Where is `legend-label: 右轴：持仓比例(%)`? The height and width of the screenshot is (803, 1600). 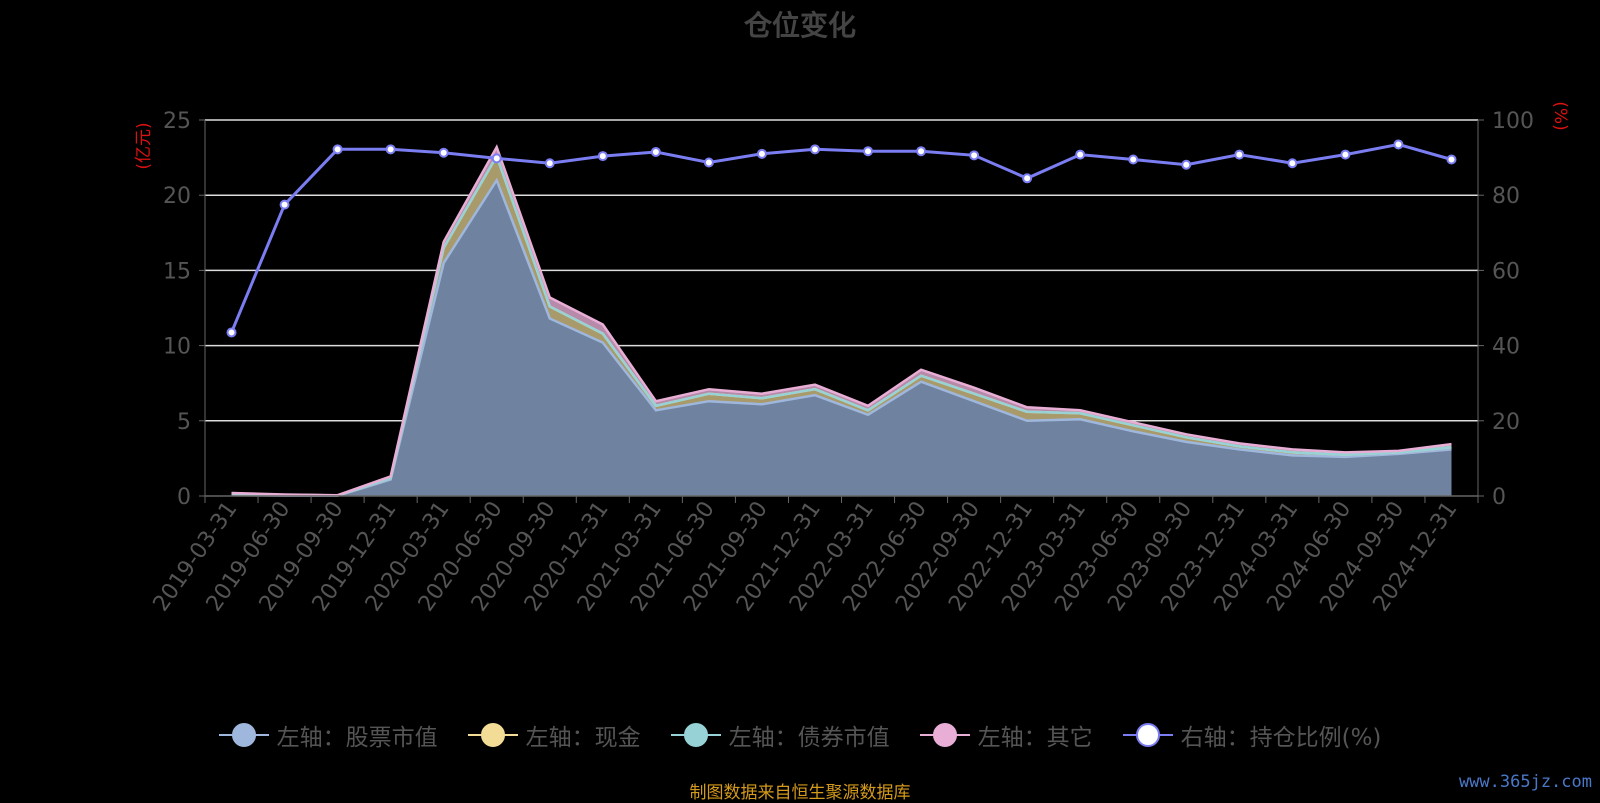
legend-label: 右轴：持仓比例(%) is located at coordinates (1281, 738).